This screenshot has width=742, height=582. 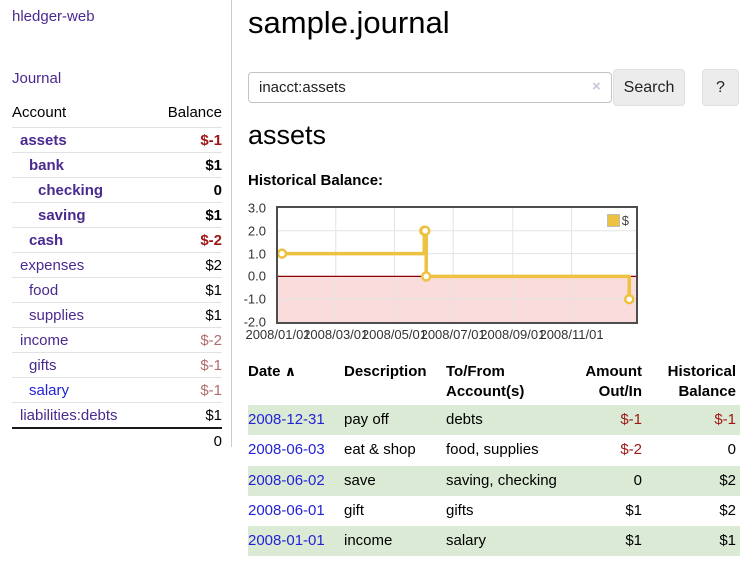 I want to click on account-row: liabilities:debts $1, so click(x=117, y=414).